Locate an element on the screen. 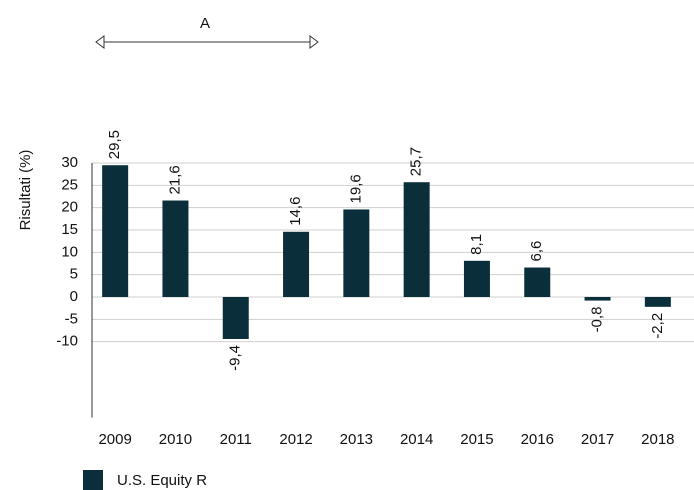  data-label: 29,5 is located at coordinates (114, 144).